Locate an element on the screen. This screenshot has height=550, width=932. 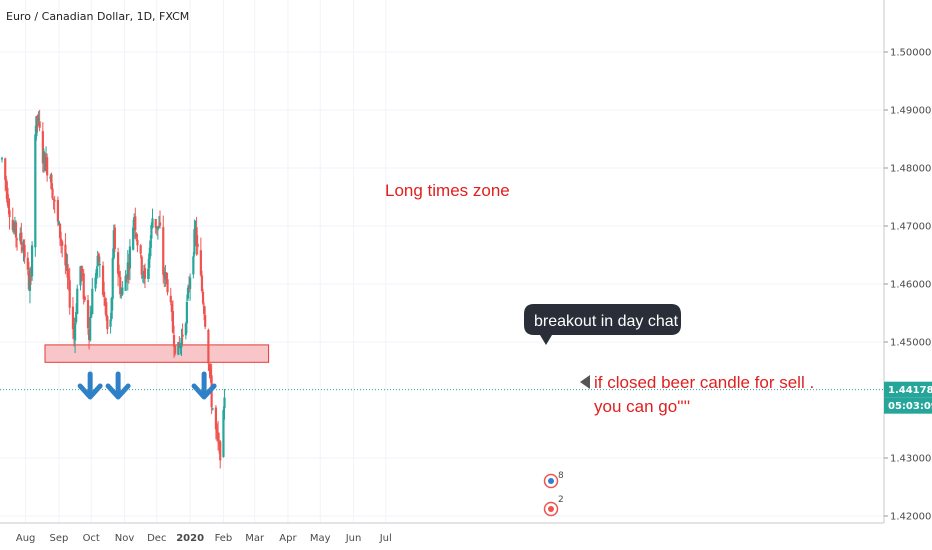
countdown-label: 05:03:09 is located at coordinates (910, 406).